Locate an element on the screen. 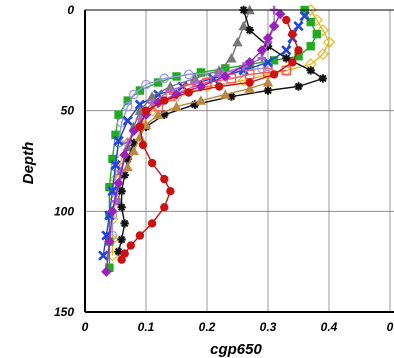  x-tick-label: 0.2 is located at coordinates (207, 327).